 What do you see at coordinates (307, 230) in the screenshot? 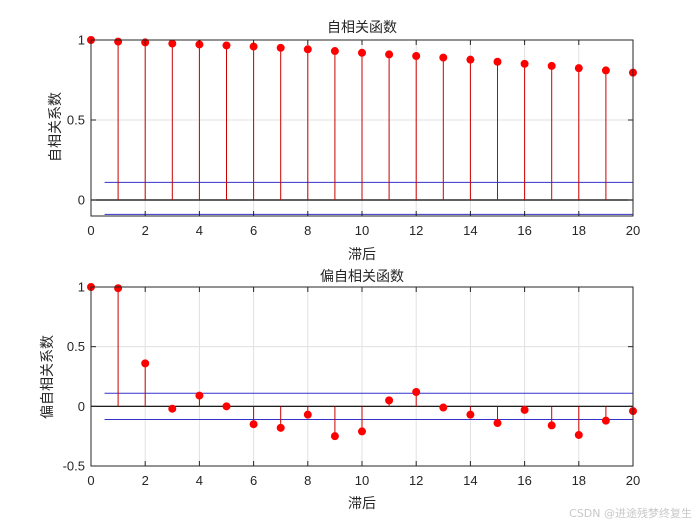
I see `acf-xtick-label: 8` at bounding box center [307, 230].